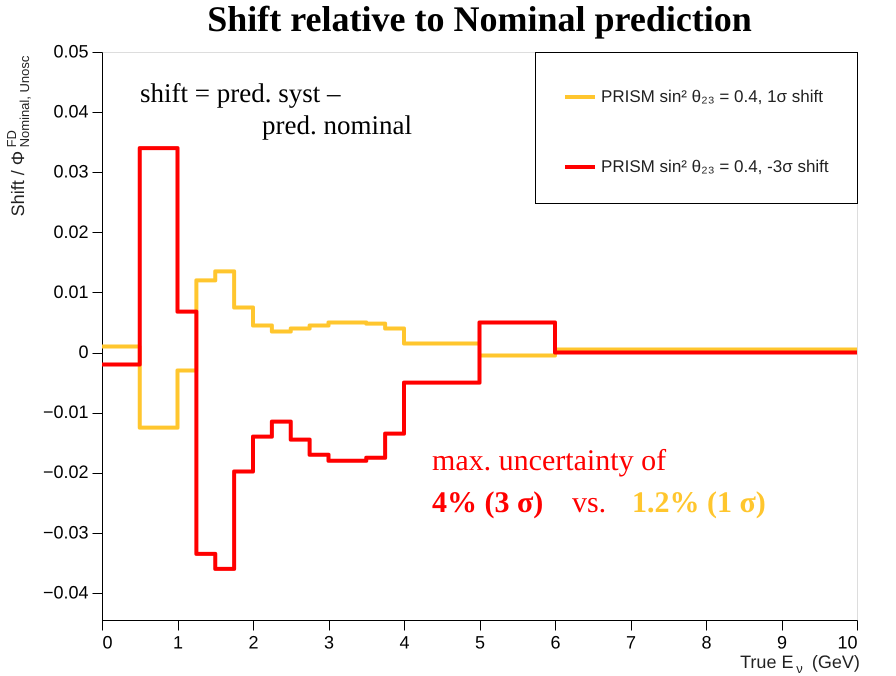  I want to click on x-tick-label: 5, so click(480, 642).